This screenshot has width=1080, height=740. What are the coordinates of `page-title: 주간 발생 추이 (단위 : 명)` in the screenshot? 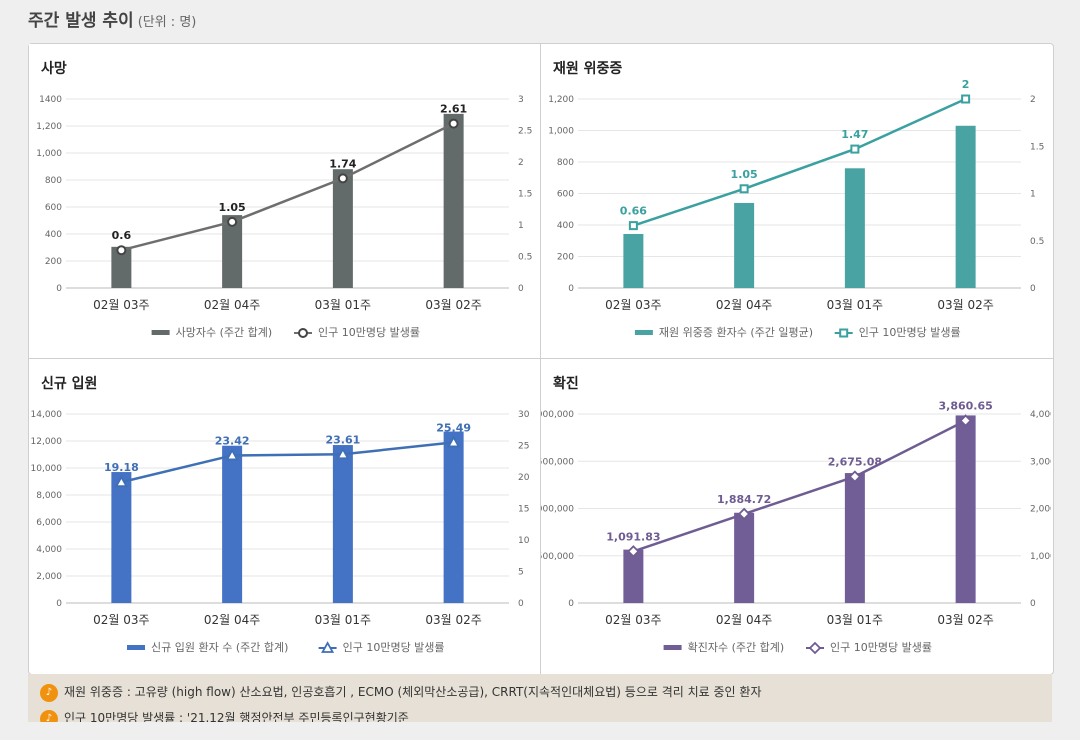 It's located at (112, 18).